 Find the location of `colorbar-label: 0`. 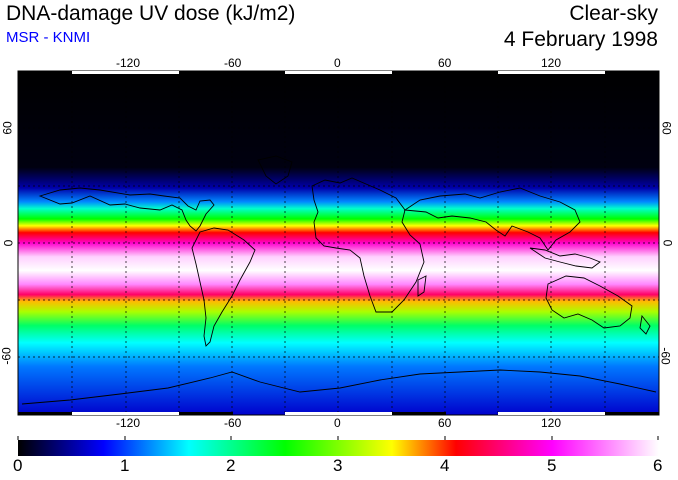

colorbar-label: 0 is located at coordinates (18, 465).